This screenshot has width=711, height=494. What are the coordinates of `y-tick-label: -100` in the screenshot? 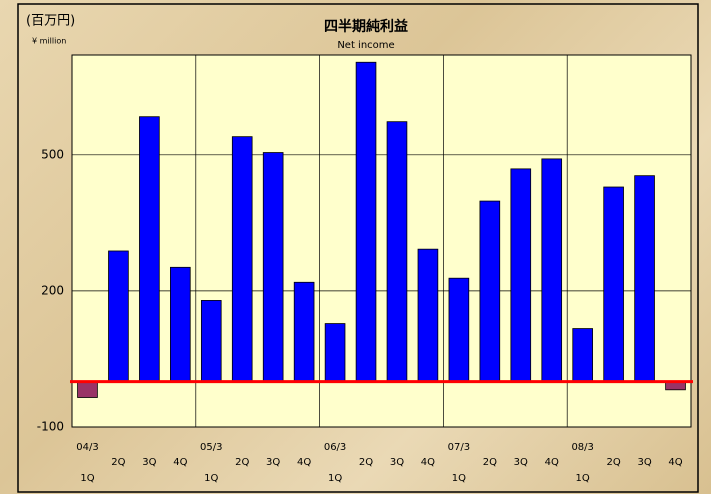 It's located at (50, 427).